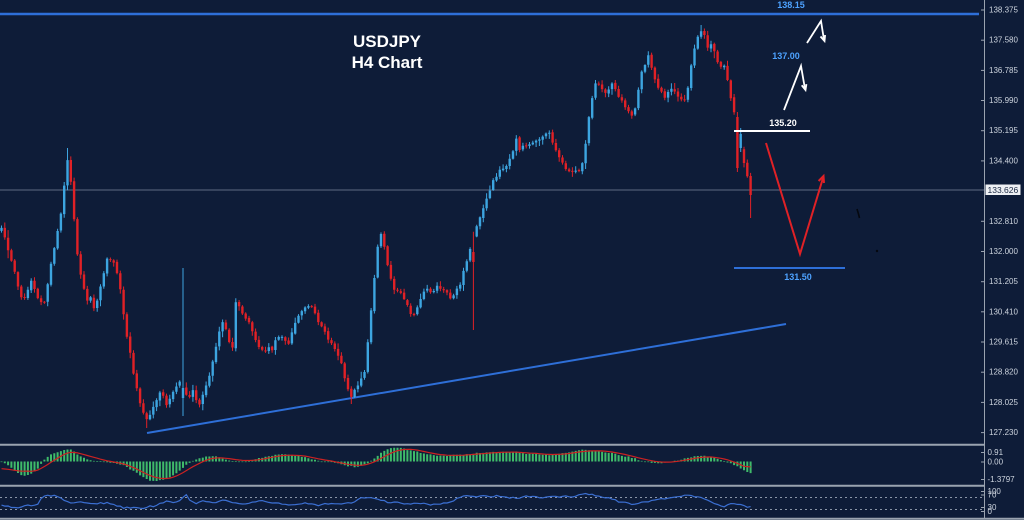 This screenshot has height=520, width=1024. I want to click on svg-text: 131.50, so click(798, 277).